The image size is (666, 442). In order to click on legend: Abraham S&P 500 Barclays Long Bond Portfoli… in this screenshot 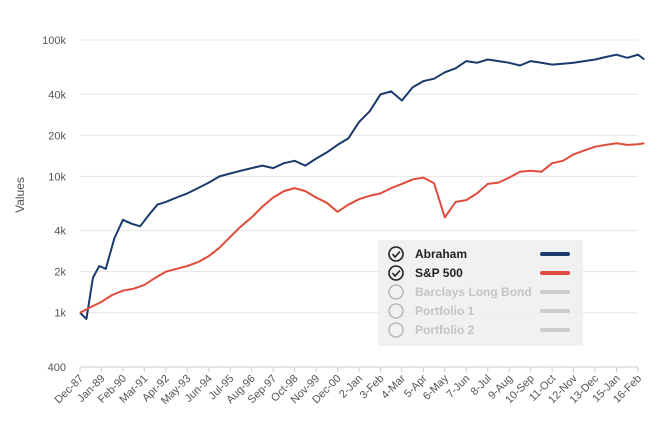, I will do `click(480, 293)`.